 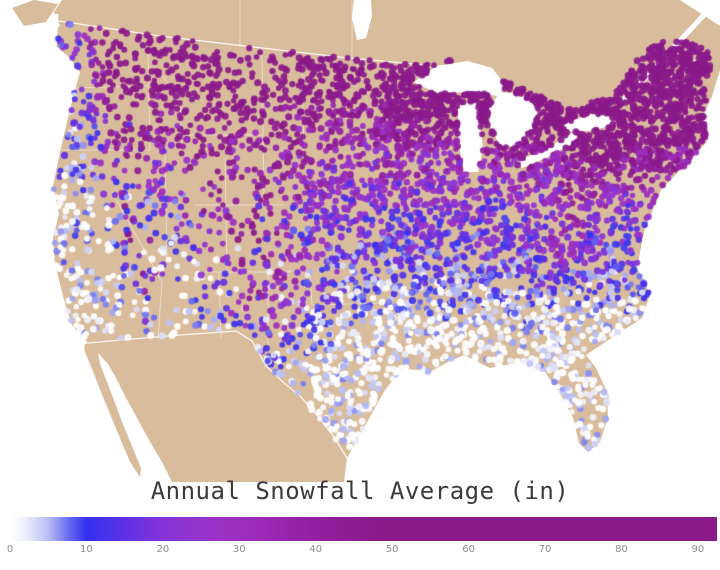 I want to click on colorbar-tick: 60, so click(x=468, y=549).